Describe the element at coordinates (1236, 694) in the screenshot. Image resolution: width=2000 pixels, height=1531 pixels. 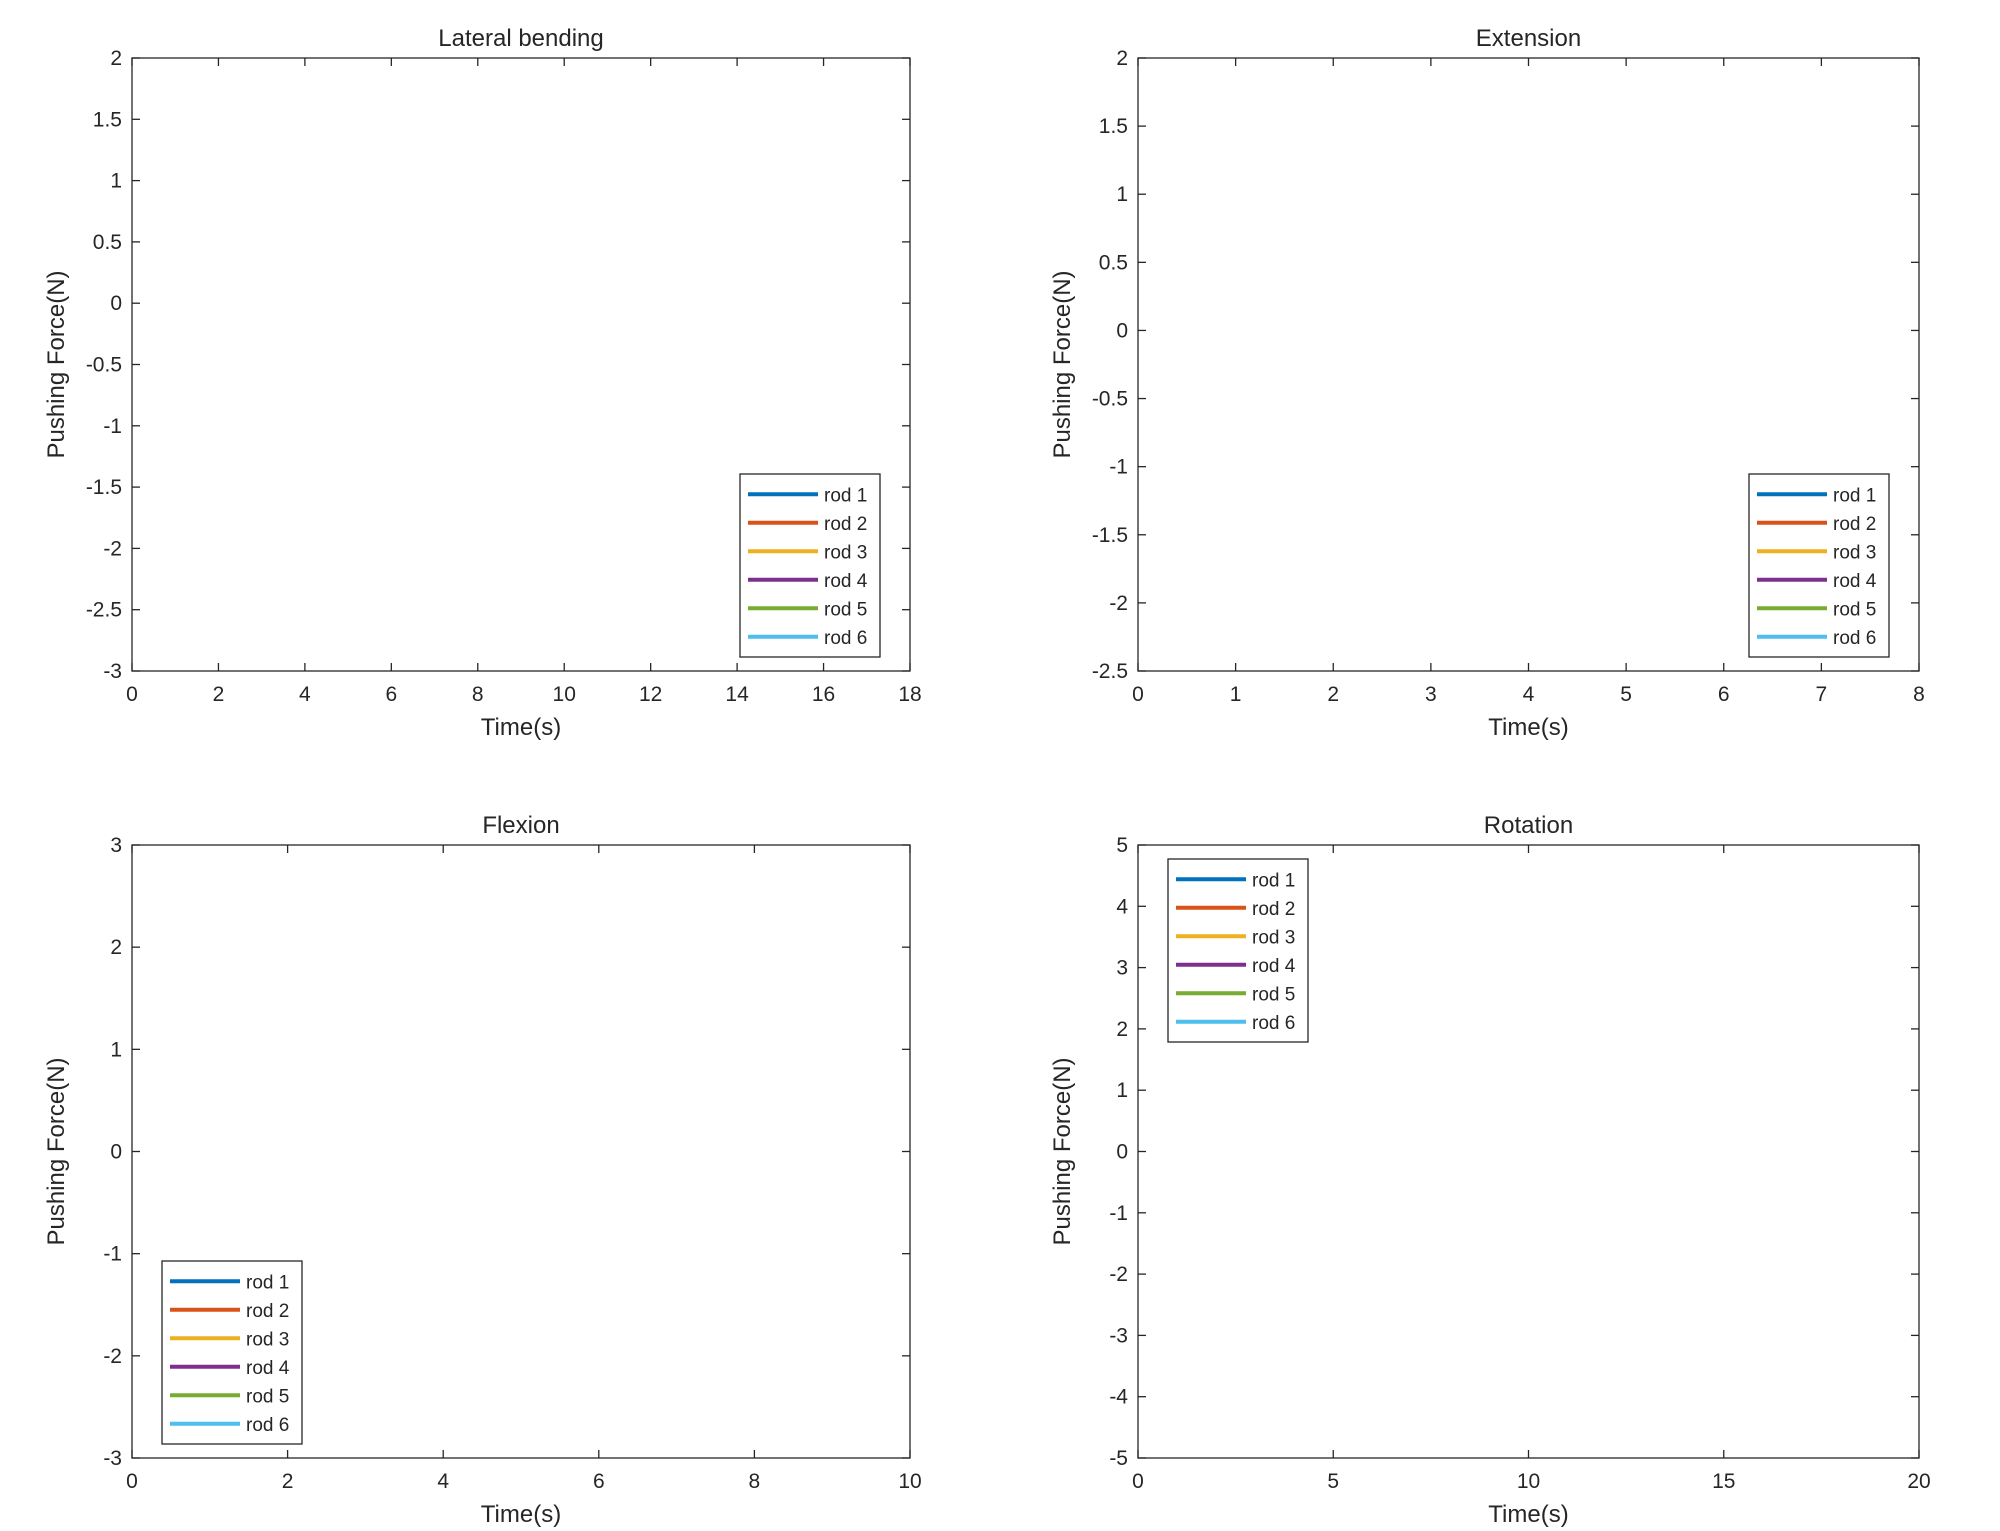
I see `x-tick-label: 1` at that location.